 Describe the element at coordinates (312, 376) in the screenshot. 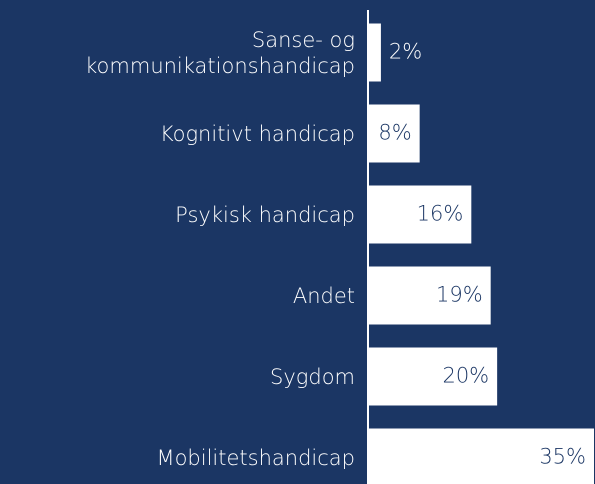

I see `category-label: Sygdom` at that location.